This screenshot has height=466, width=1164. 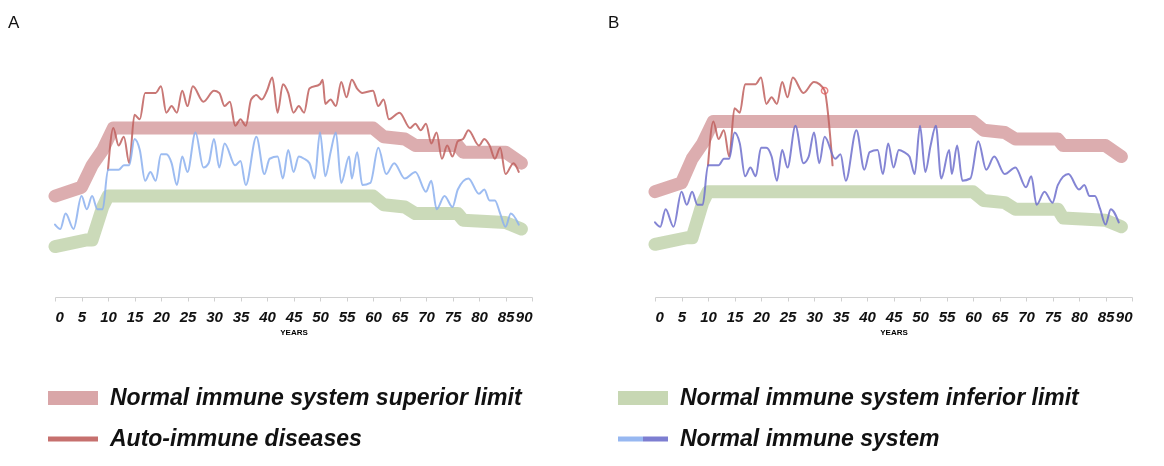 What do you see at coordinates (879, 397) in the screenshot?
I see `legend-label: Normal immune system inferior limit` at bounding box center [879, 397].